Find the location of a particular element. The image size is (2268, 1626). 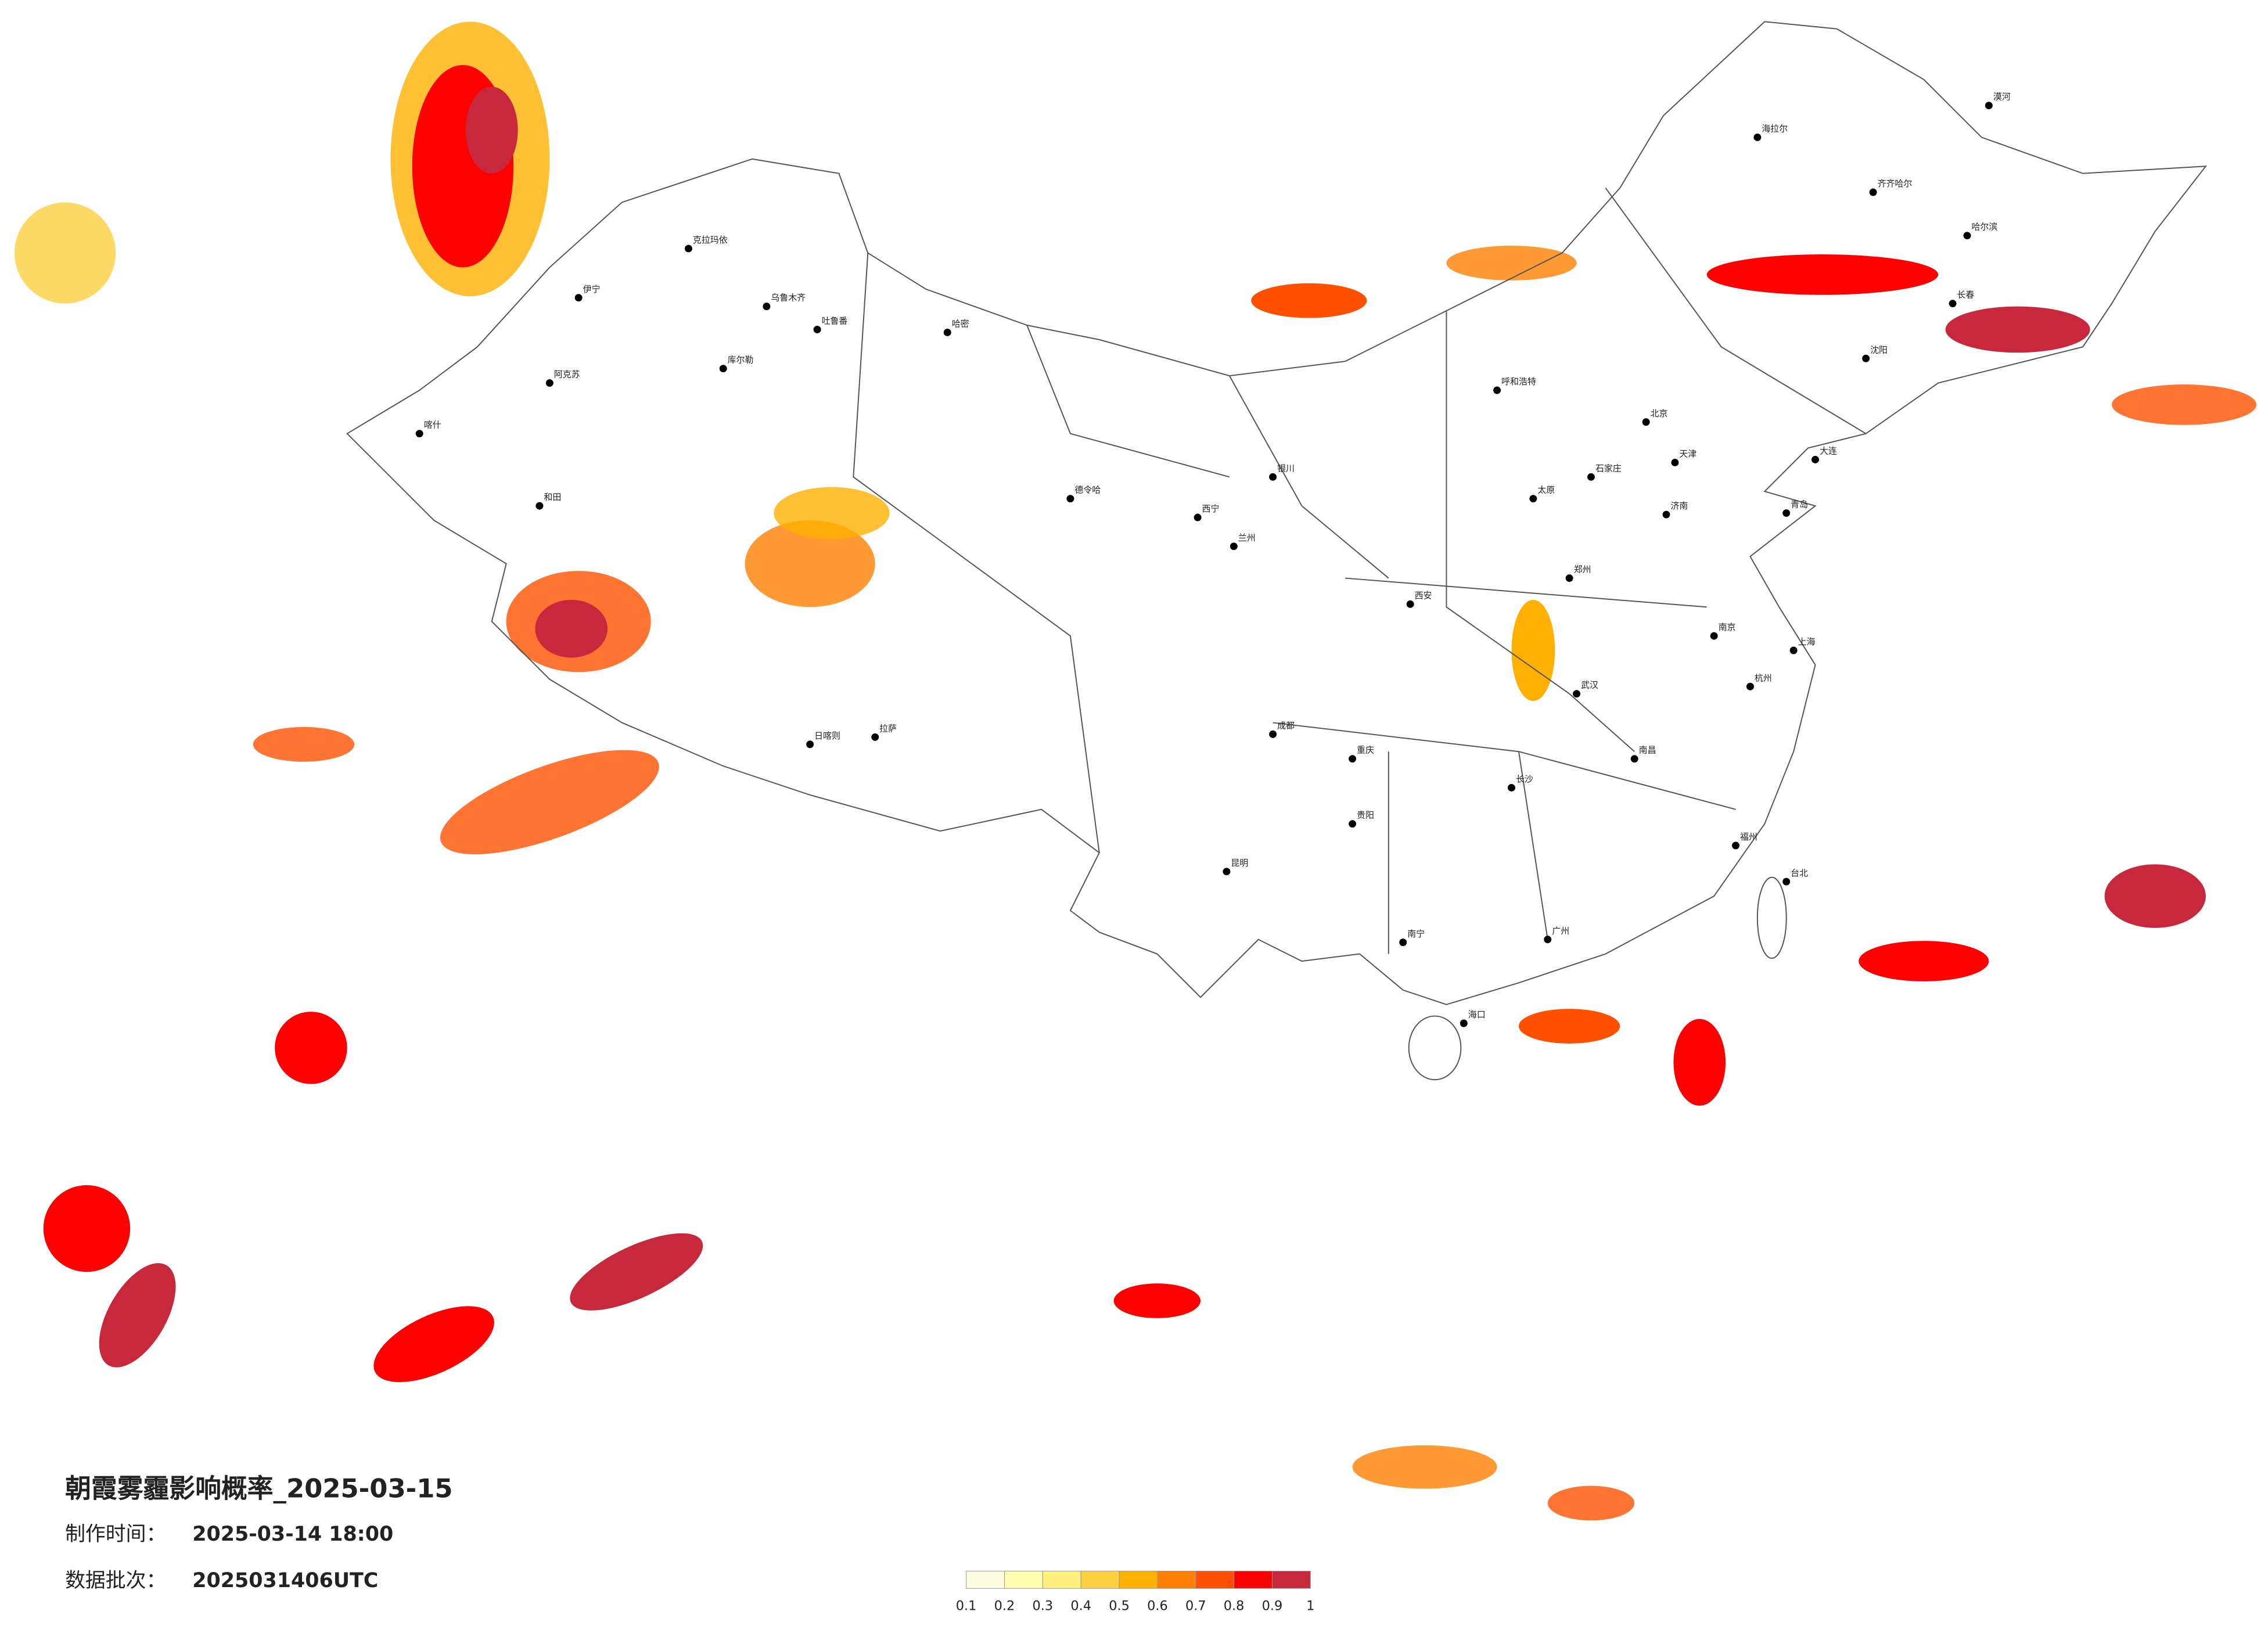

city-label: 太原 is located at coordinates (1546, 490).